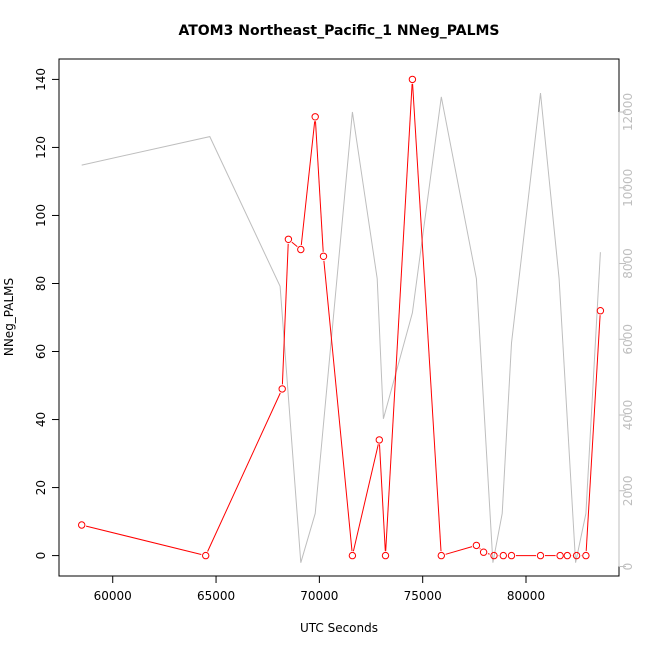  What do you see at coordinates (338, 31) in the screenshot?
I see `chart-title: ATOM3 Northeast_Pacific_1 NNeg_PALMS` at bounding box center [338, 31].